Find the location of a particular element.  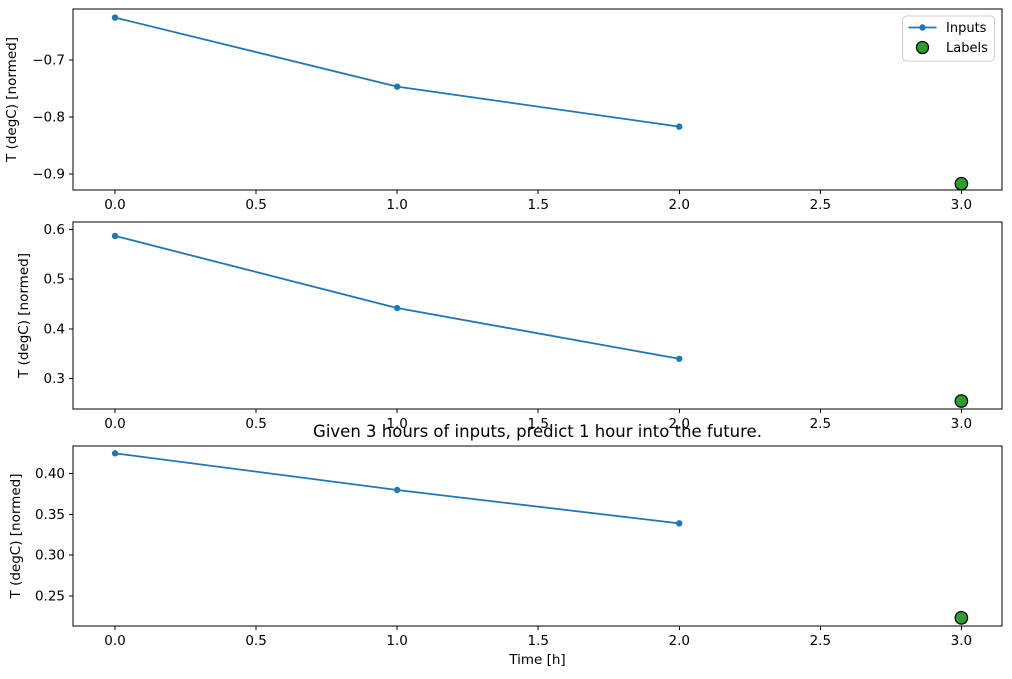

y-tick-label: −0.7 is located at coordinates (48, 60).